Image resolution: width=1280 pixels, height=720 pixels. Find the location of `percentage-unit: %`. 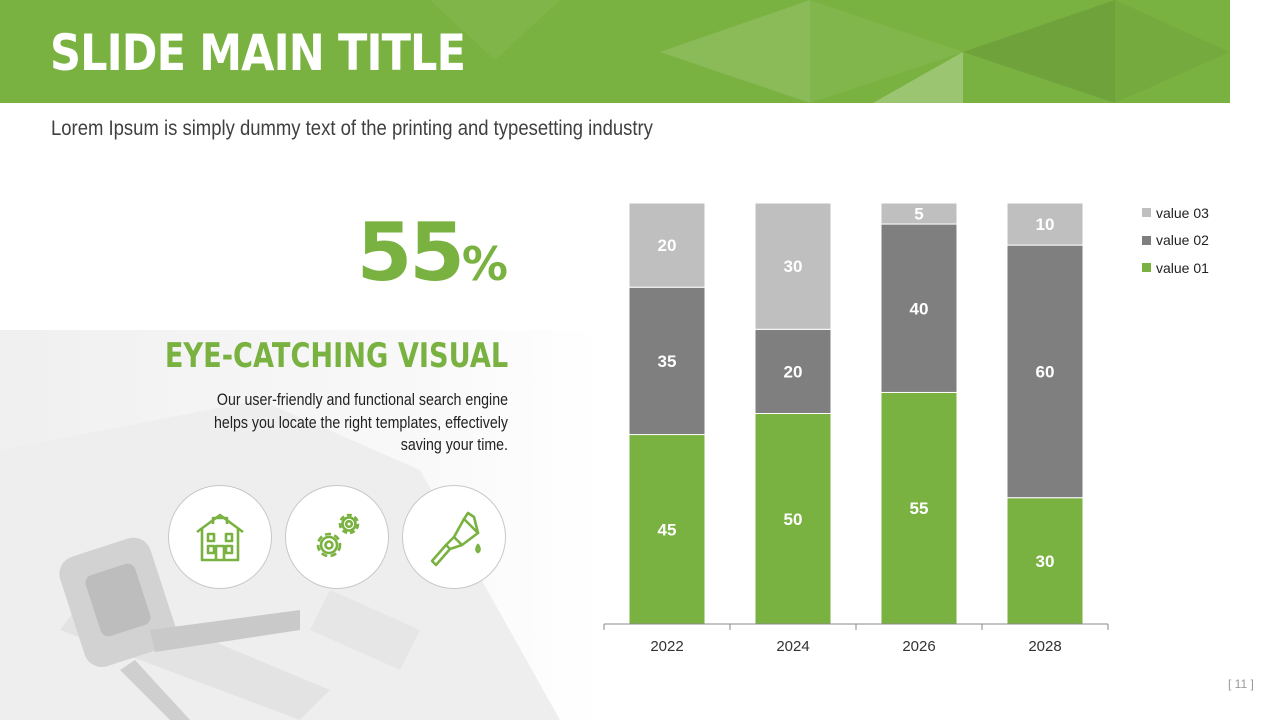

percentage-unit: % is located at coordinates (484, 264).